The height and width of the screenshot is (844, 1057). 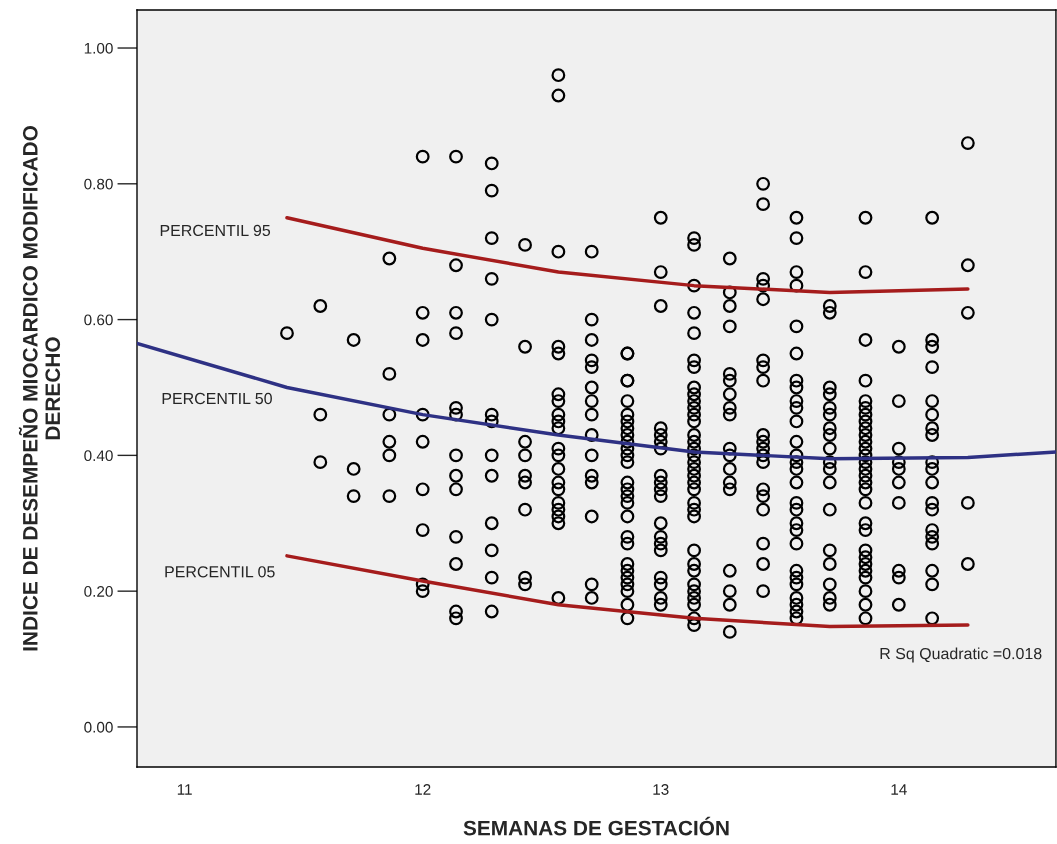 What do you see at coordinates (98, 727) in the screenshot?
I see `y-tick-label: 0.00` at bounding box center [98, 727].